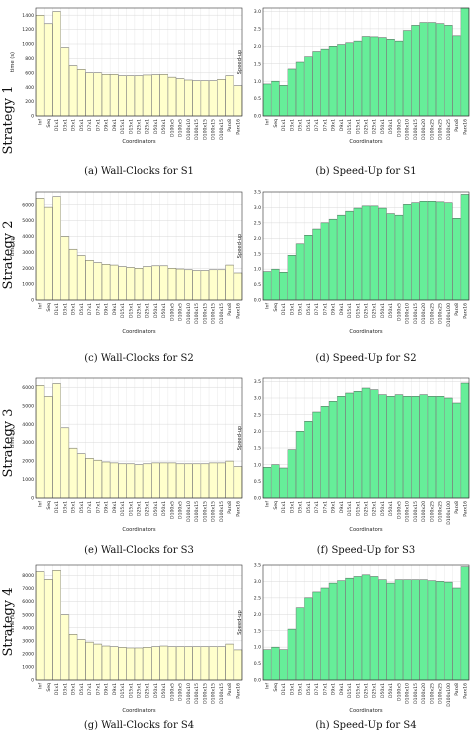 The height and width of the screenshot is (731, 474). What do you see at coordinates (257, 631) in the screenshot?
I see `y-tick-label: 1.5` at bounding box center [257, 631].